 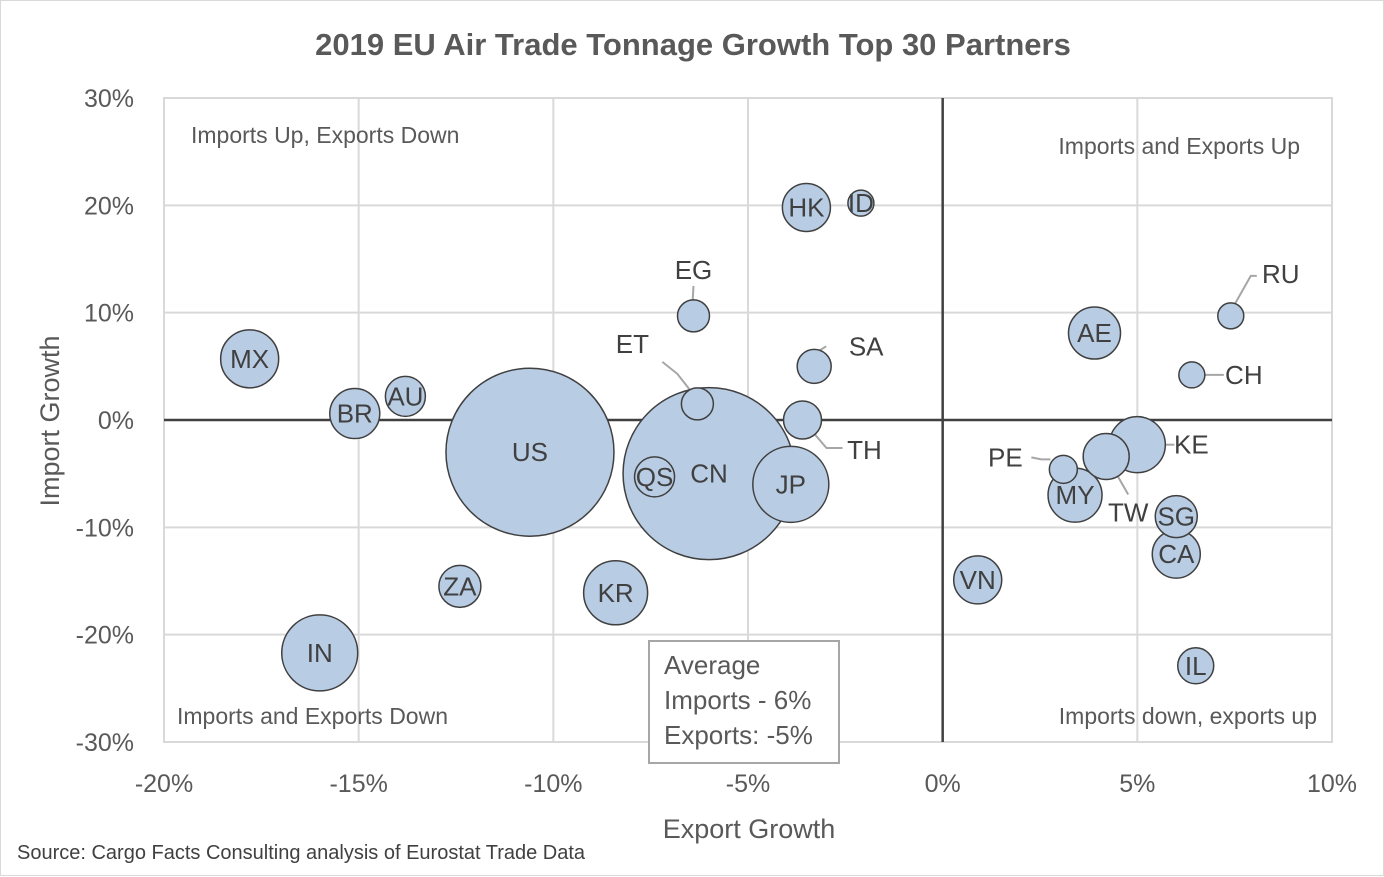 What do you see at coordinates (109, 206) in the screenshot?
I see `y-tick-label: 20%` at bounding box center [109, 206].